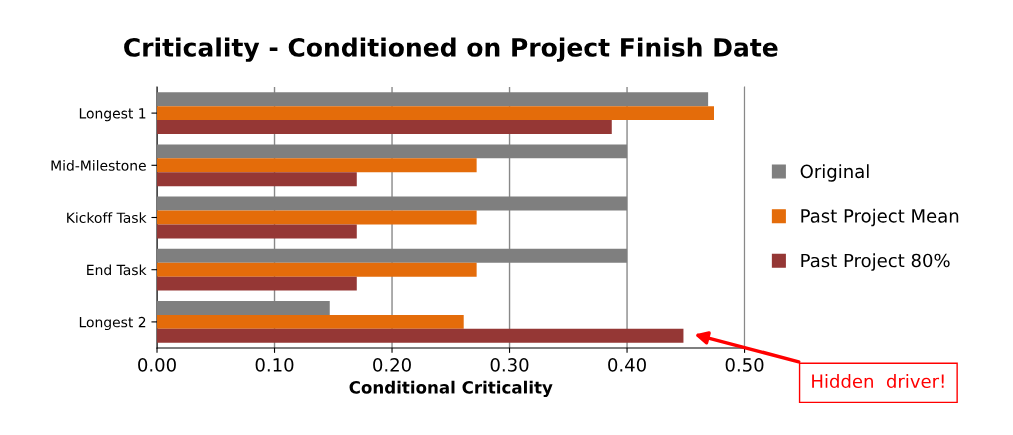  What do you see at coordinates (744, 365) in the screenshot?
I see `x-tick-label: 0.50` at bounding box center [744, 365].